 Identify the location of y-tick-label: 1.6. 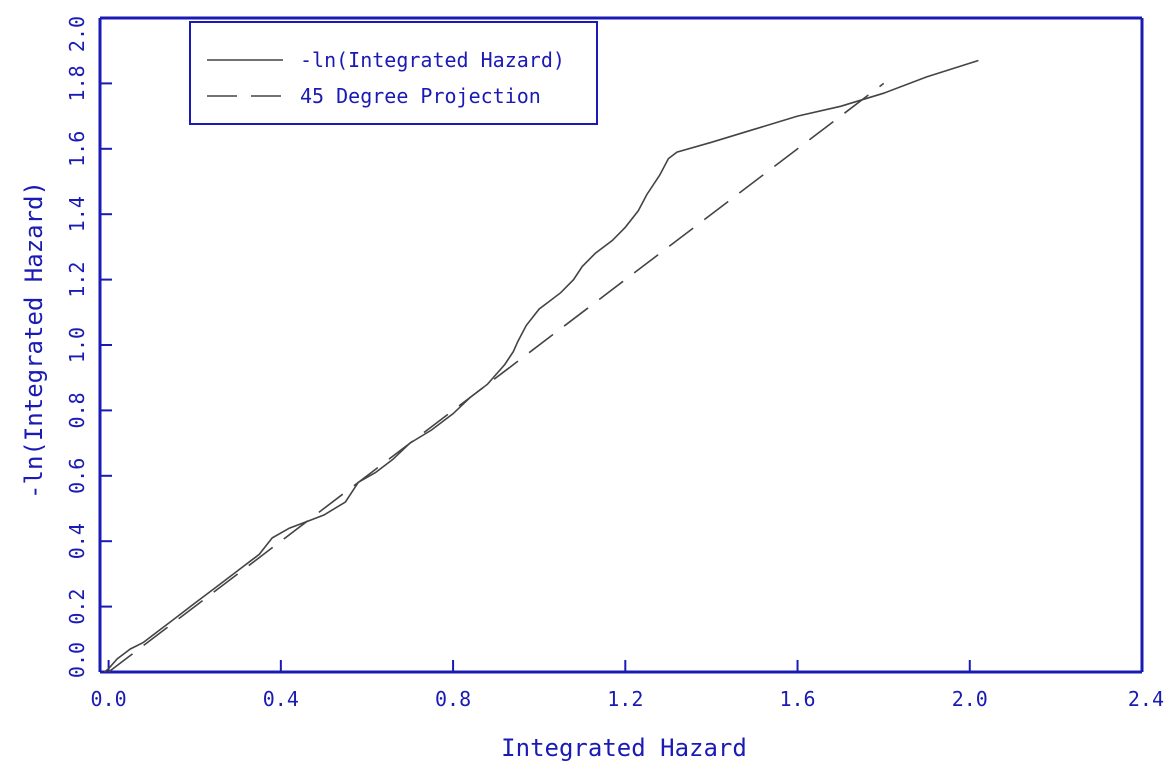
(77, 149).